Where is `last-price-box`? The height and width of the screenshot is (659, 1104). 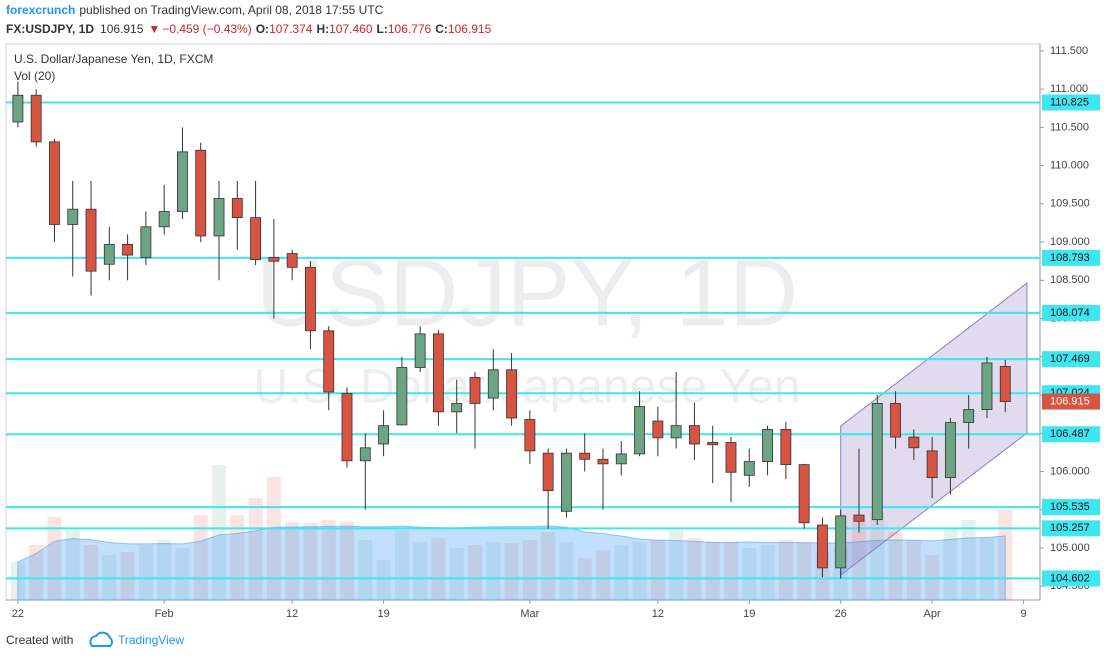
last-price-box is located at coordinates (1071, 401).